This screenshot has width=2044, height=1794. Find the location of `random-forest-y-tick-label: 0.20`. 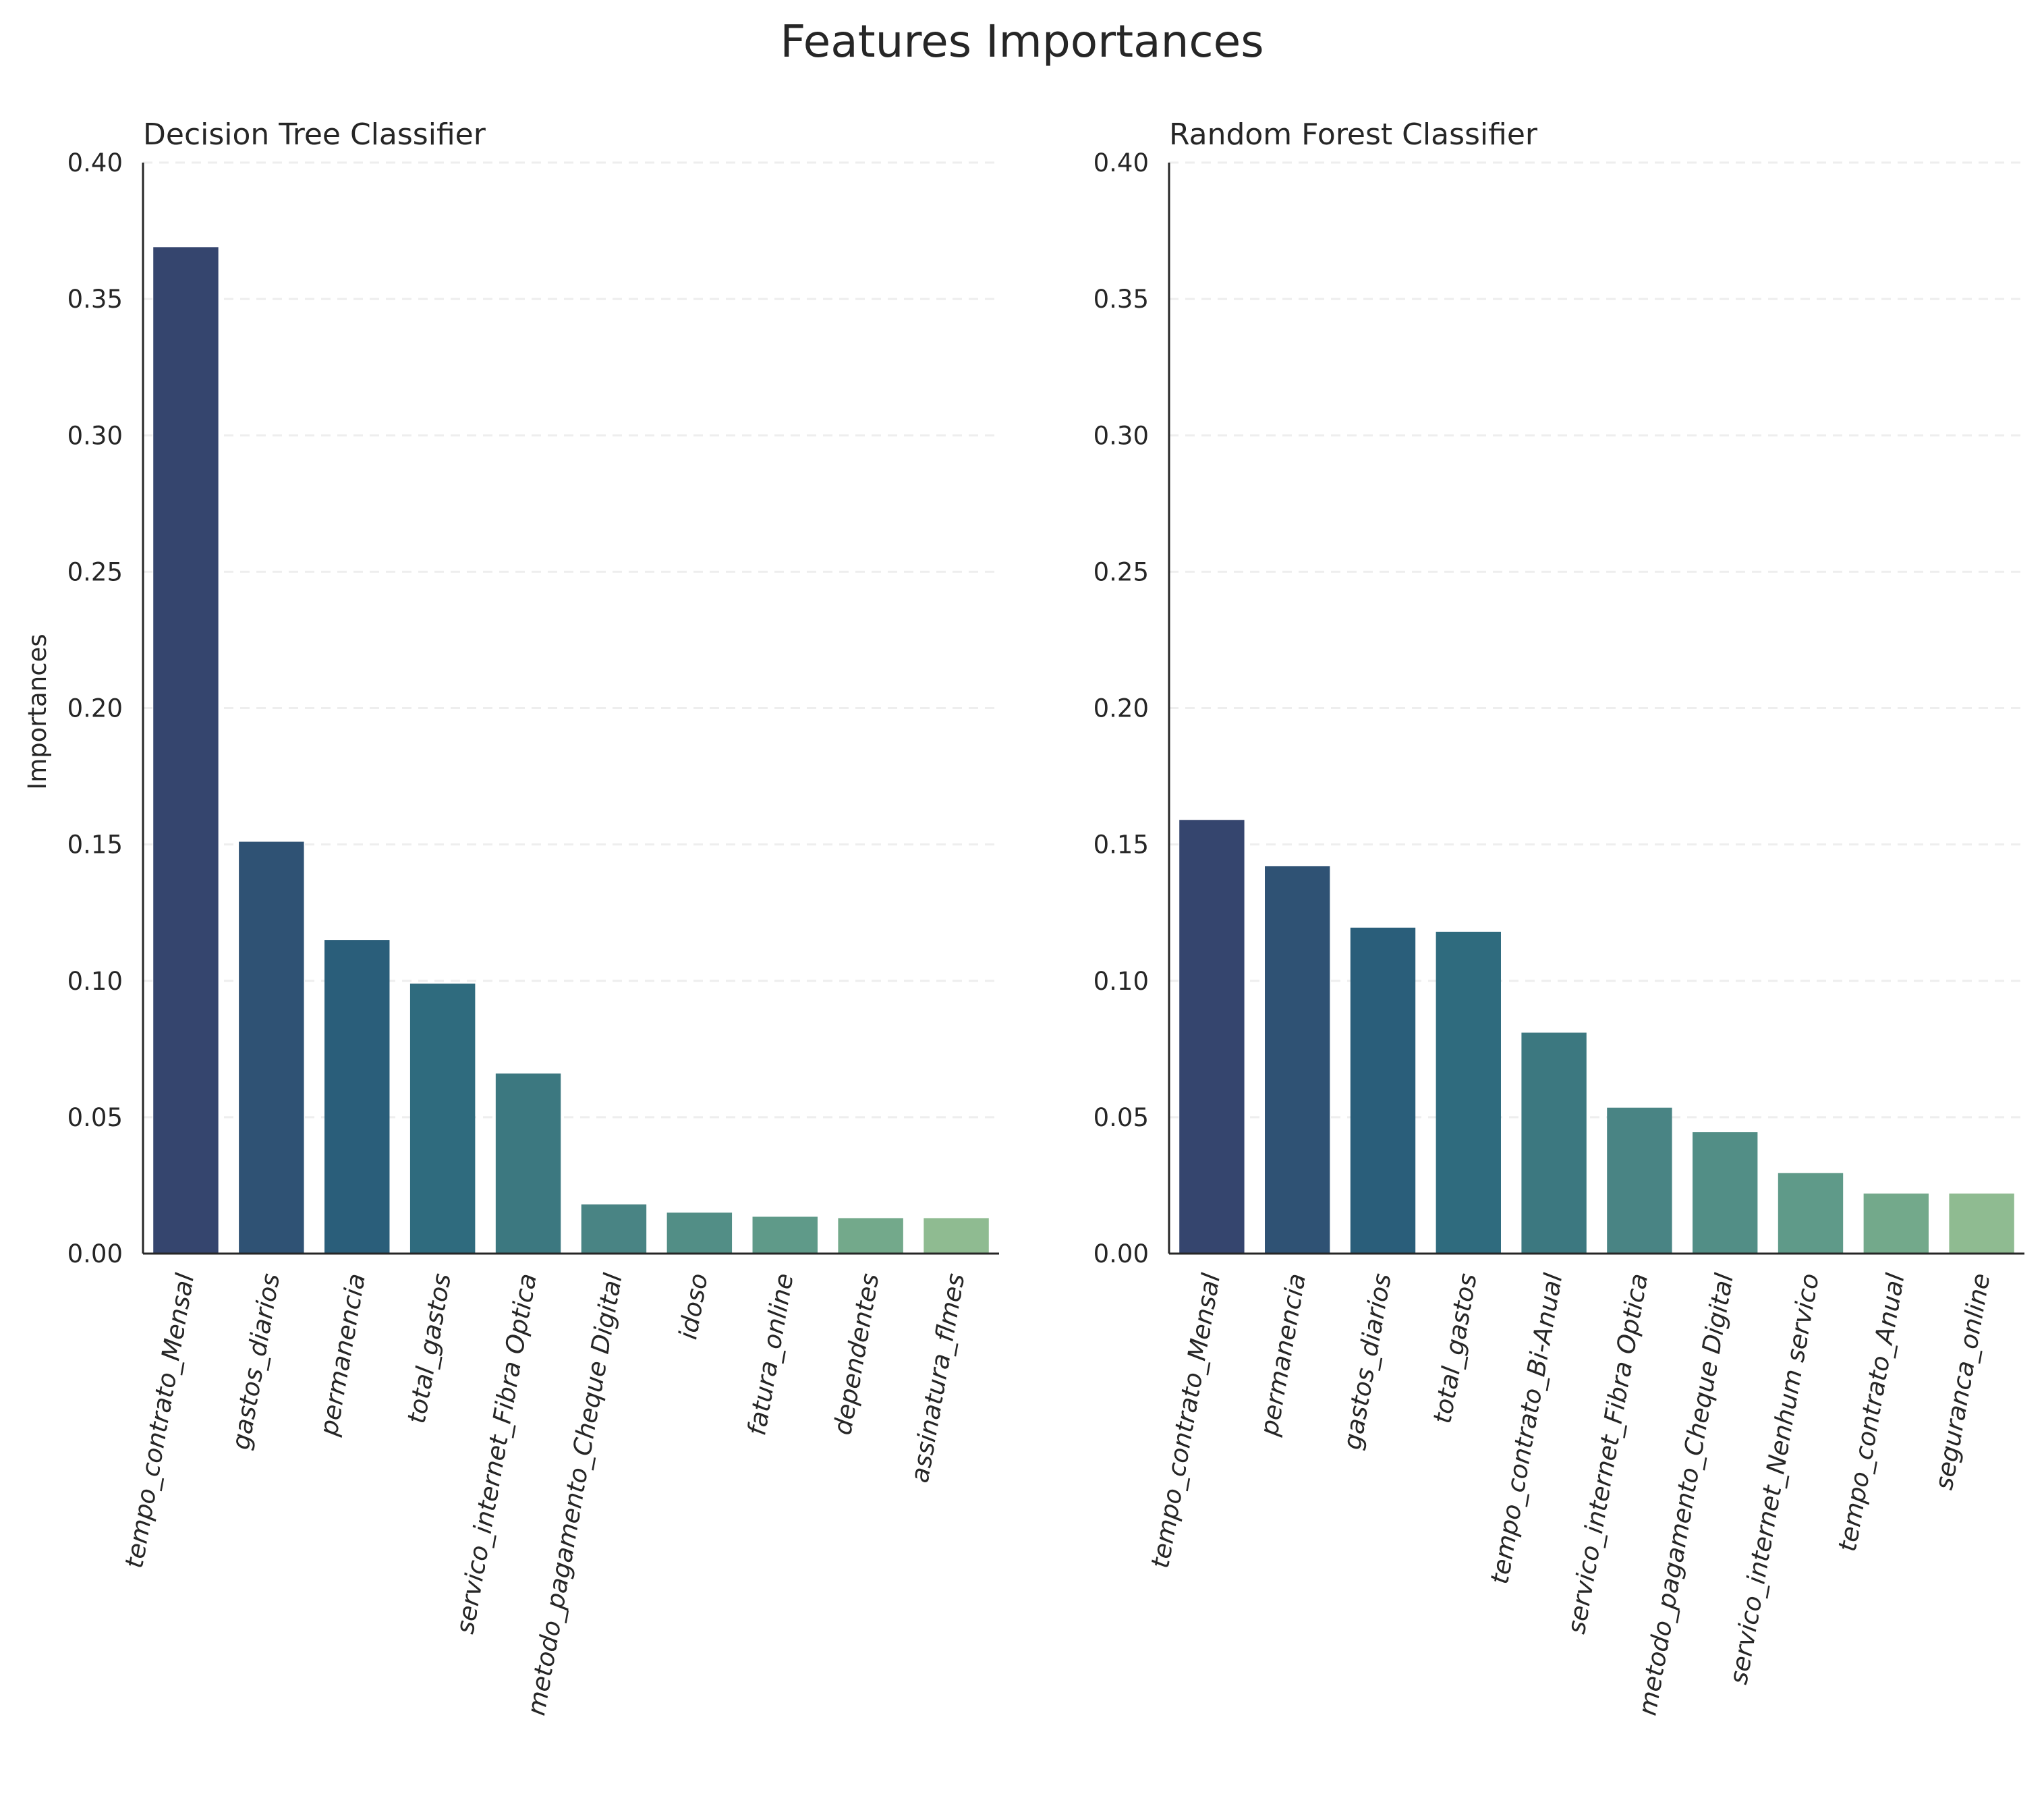

random-forest-y-tick-label: 0.20 is located at coordinates (1121, 708).